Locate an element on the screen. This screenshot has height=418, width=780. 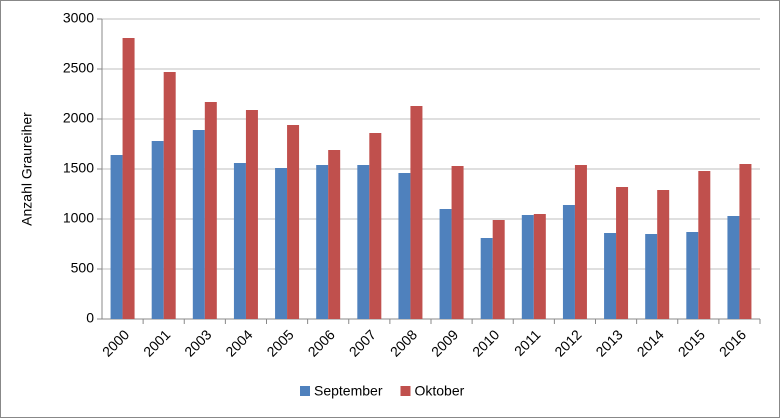
y-tick-label: 2500 is located at coordinates (78, 68).